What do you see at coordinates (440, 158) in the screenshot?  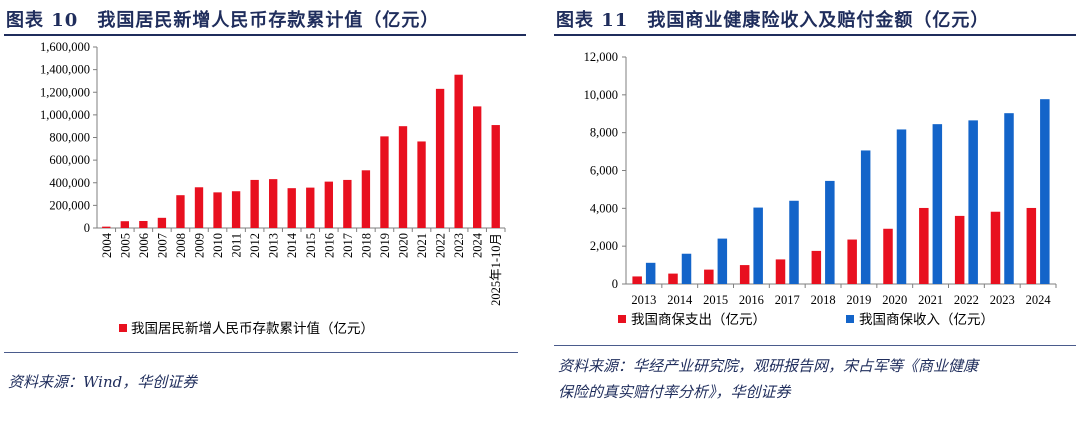 I see `bar-2022` at bounding box center [440, 158].